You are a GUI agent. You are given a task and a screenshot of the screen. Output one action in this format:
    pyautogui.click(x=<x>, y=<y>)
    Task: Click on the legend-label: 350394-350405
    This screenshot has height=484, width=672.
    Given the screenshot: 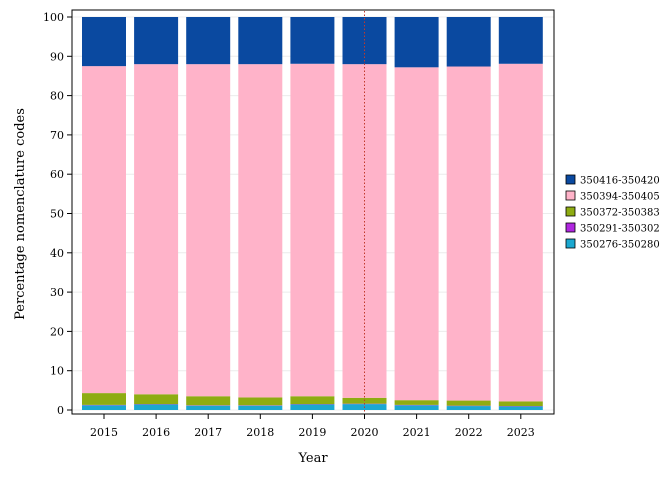 What is the action you would take?
    pyautogui.click(x=620, y=197)
    